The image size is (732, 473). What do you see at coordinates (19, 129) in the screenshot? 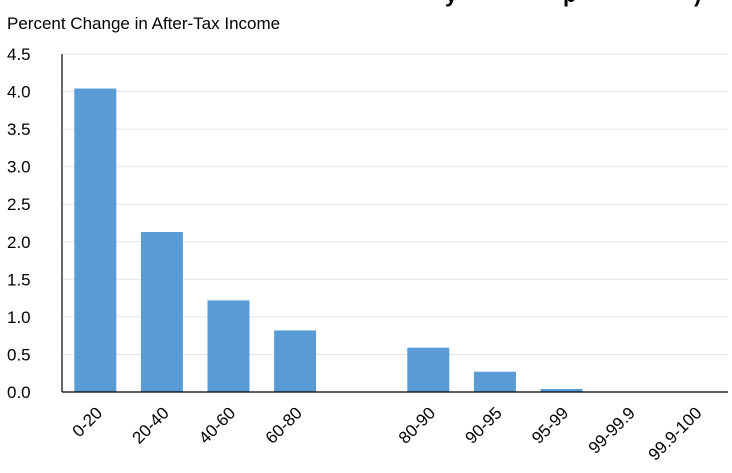
I see `y-tick-label: 3.5` at bounding box center [19, 129].